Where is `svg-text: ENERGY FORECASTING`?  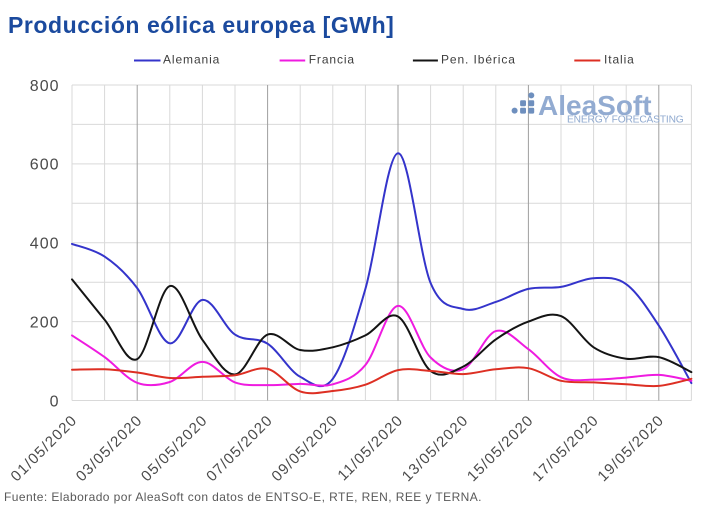 svg-text: ENERGY FORECASTING is located at coordinates (625, 120).